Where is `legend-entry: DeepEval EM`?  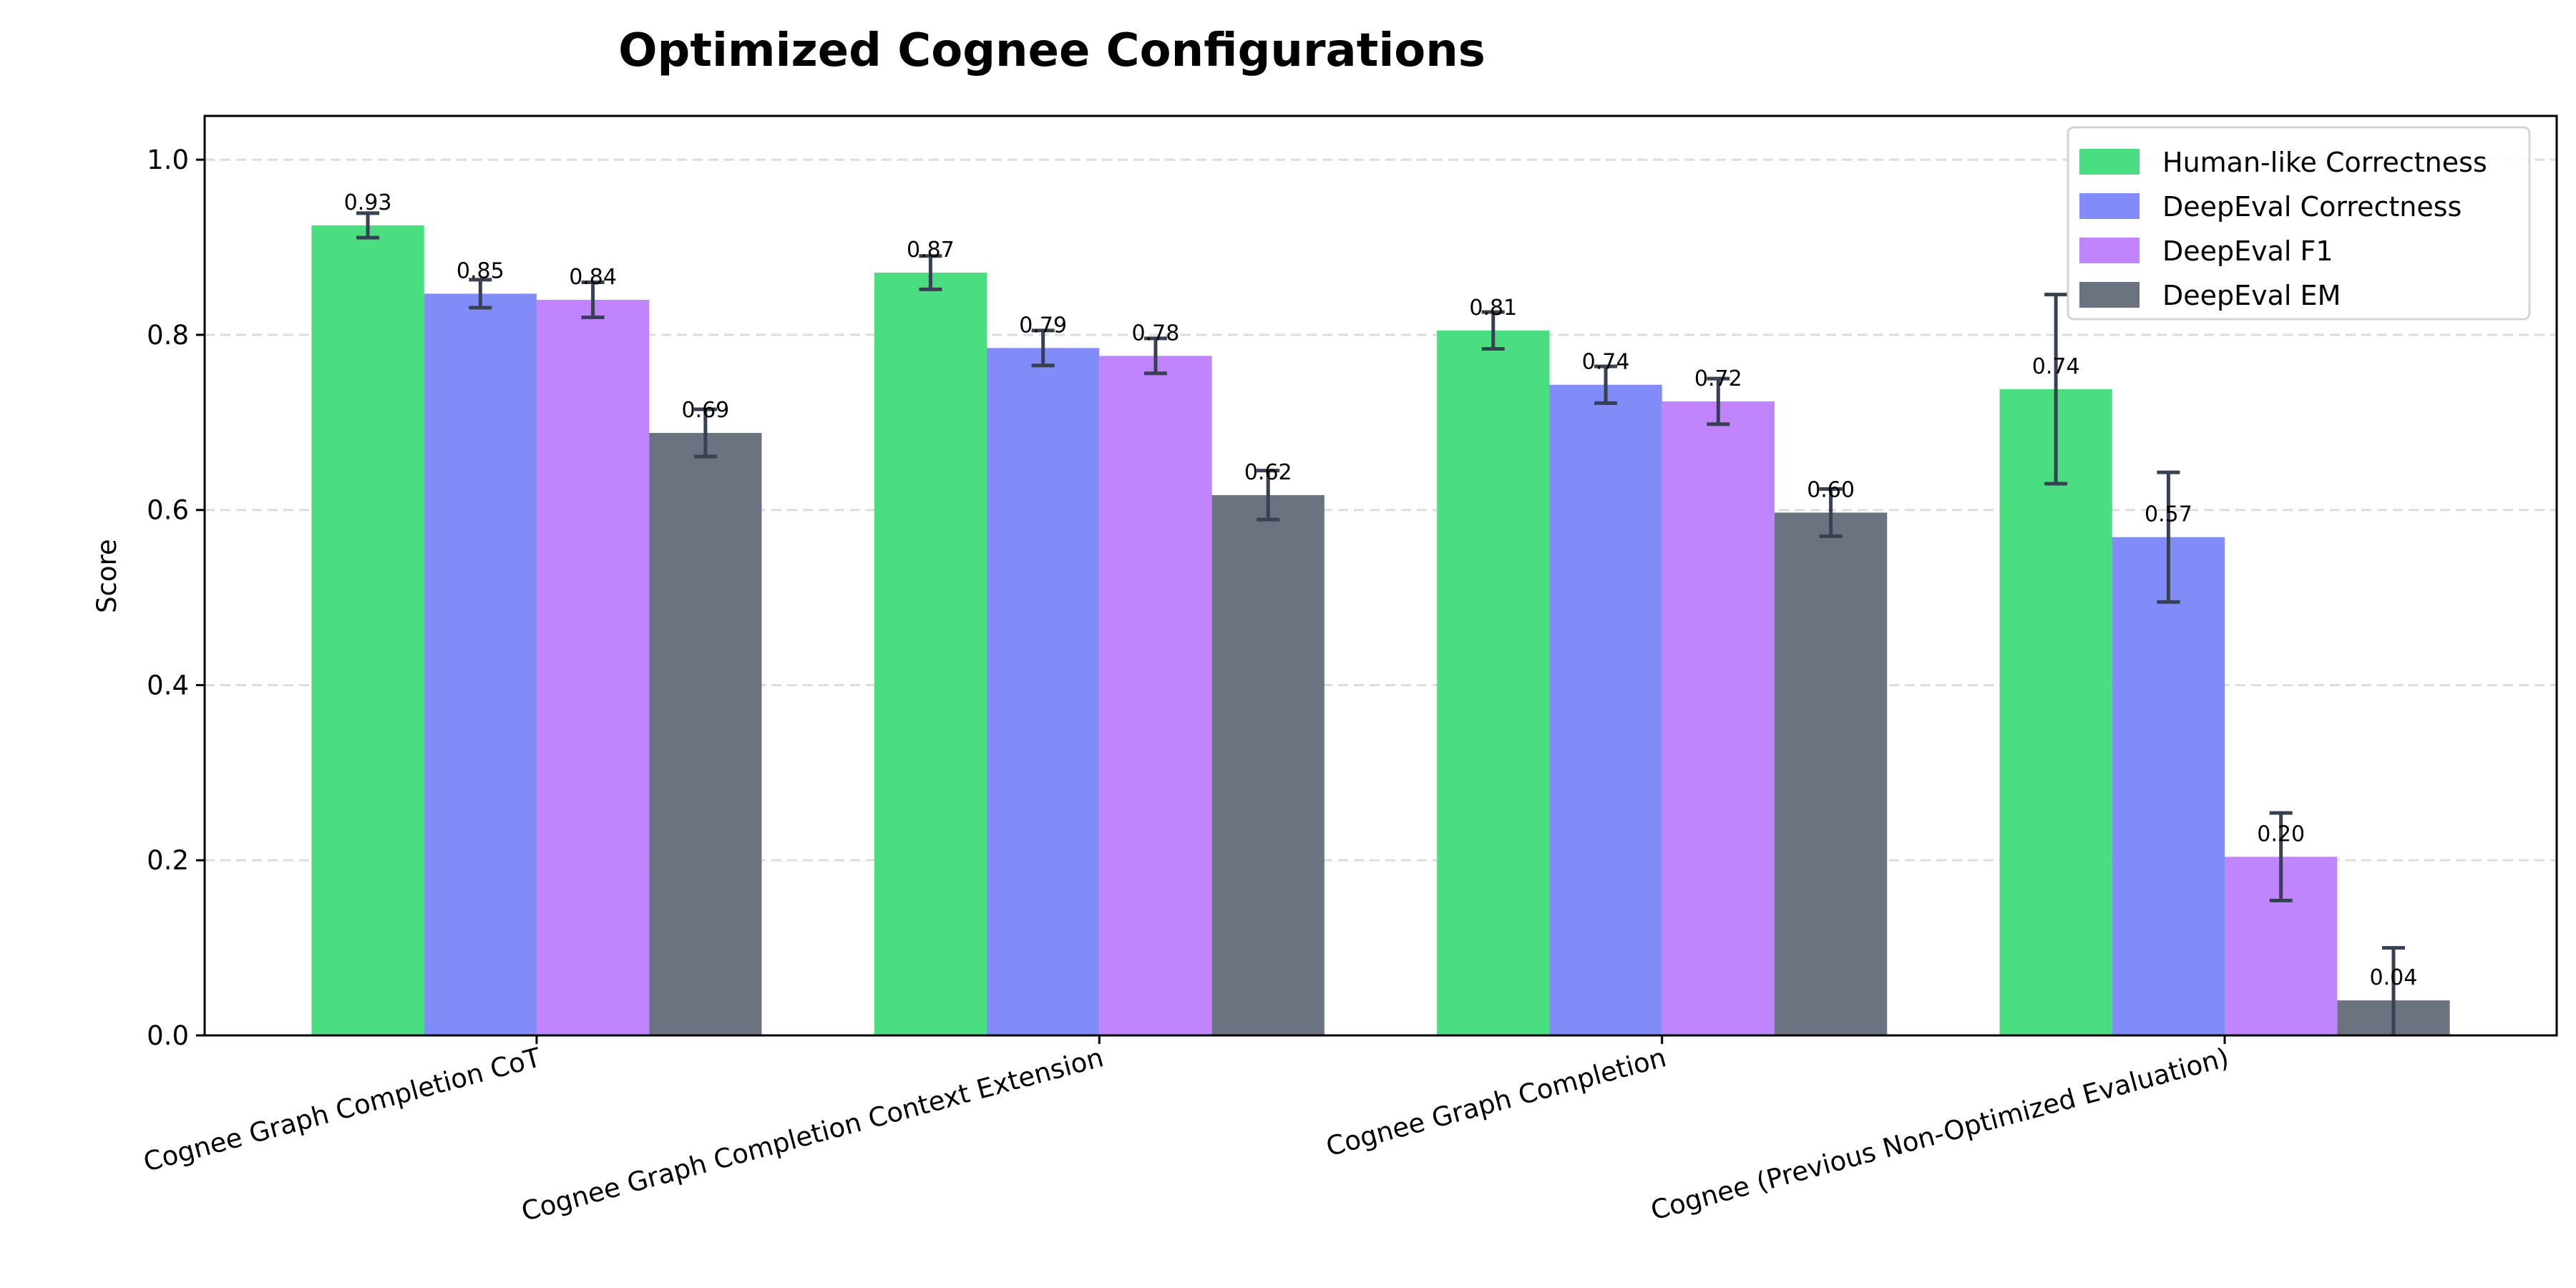
legend-entry: DeepEval EM is located at coordinates (2251, 295).